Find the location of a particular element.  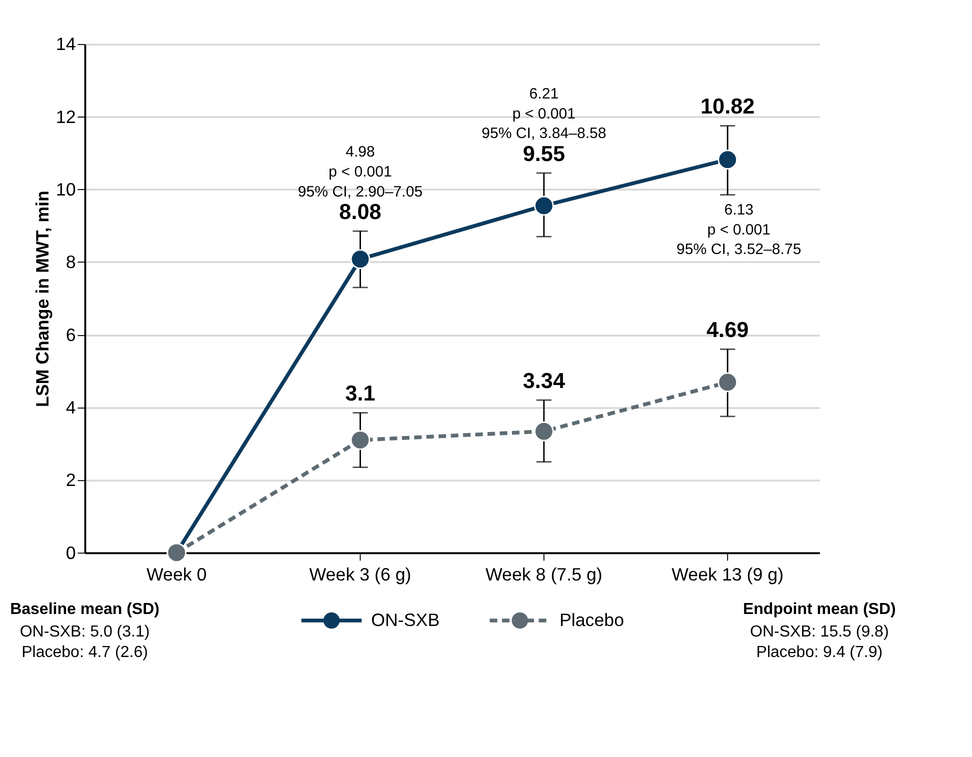

y-axis-title: LSM Change in MWT, min is located at coordinates (42, 299).